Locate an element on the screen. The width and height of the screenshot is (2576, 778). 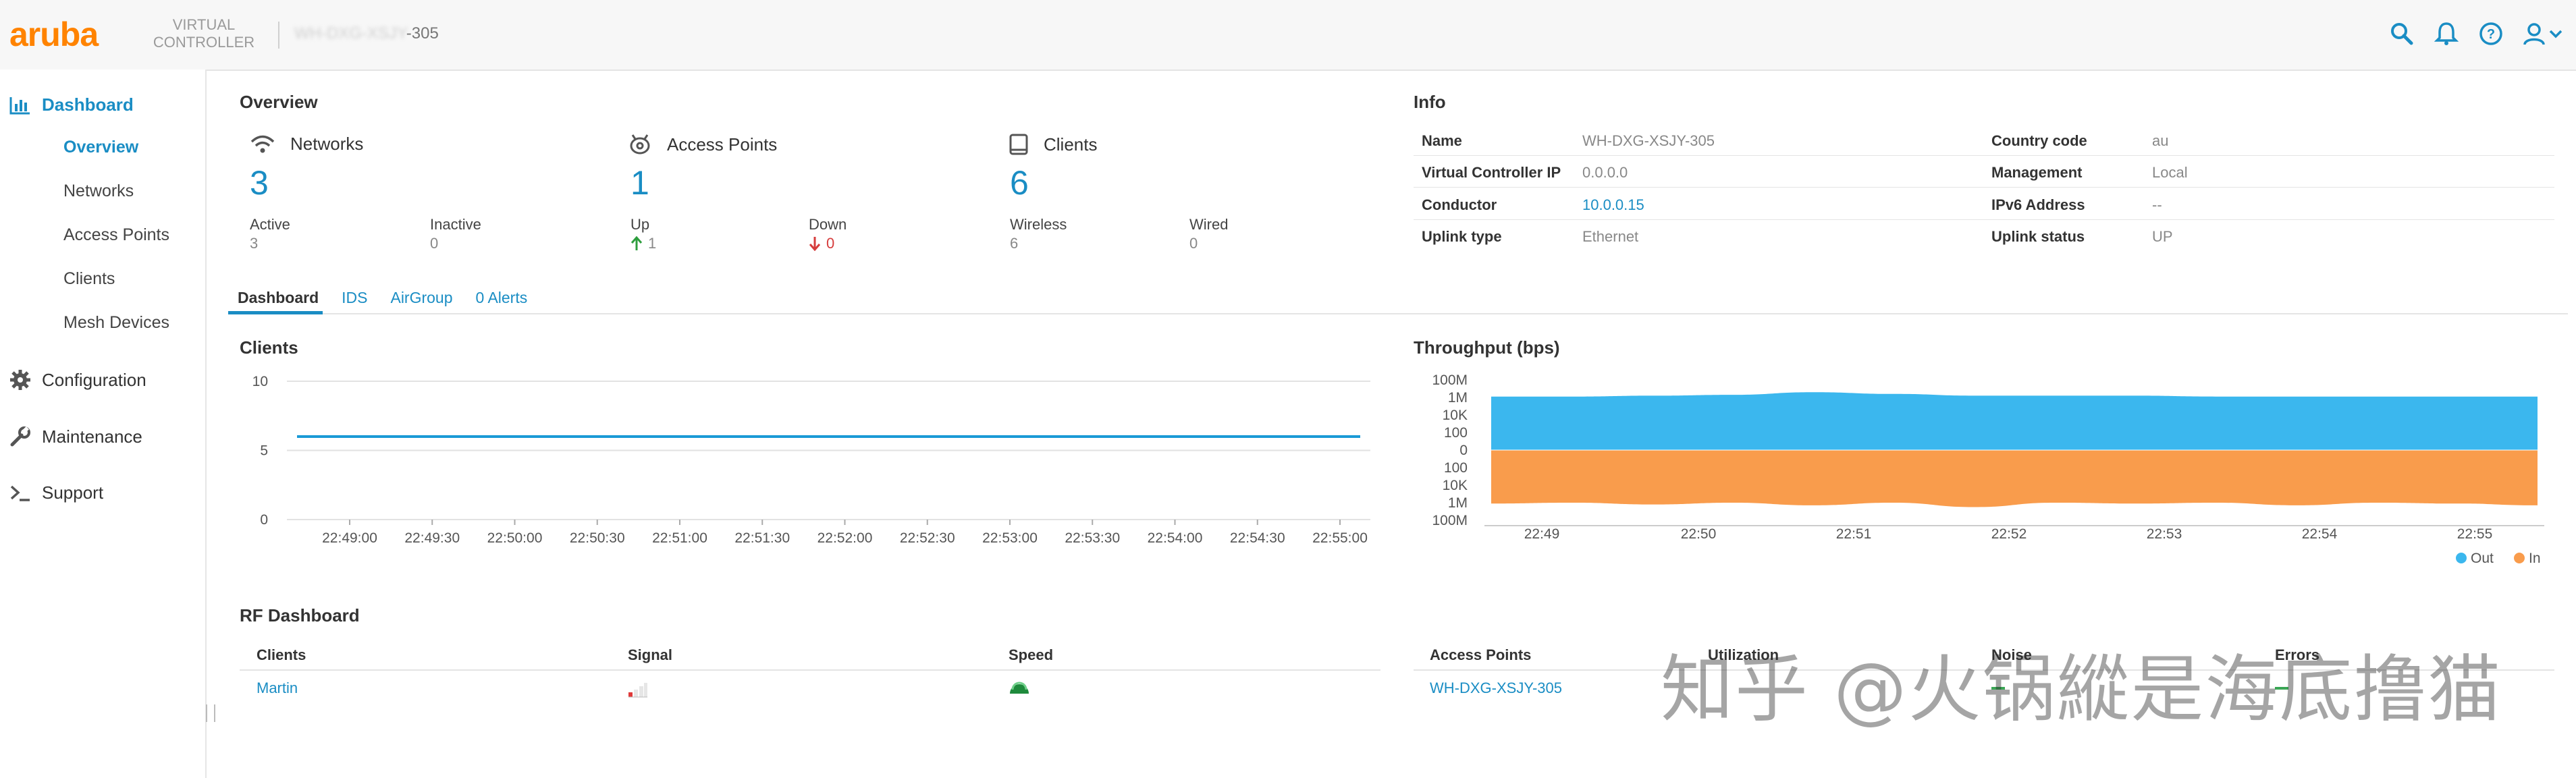
tab-dashboard: Dashboard is located at coordinates (278, 297).